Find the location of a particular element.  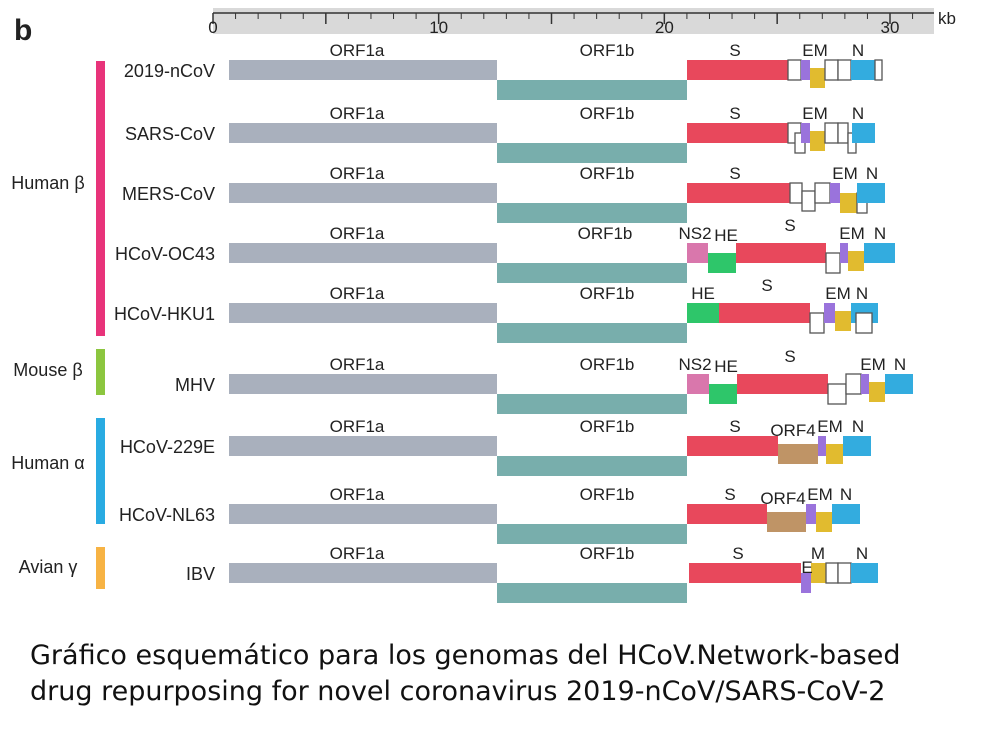

gene-segment-m-hcov-oc43 is located at coordinates (856, 261).